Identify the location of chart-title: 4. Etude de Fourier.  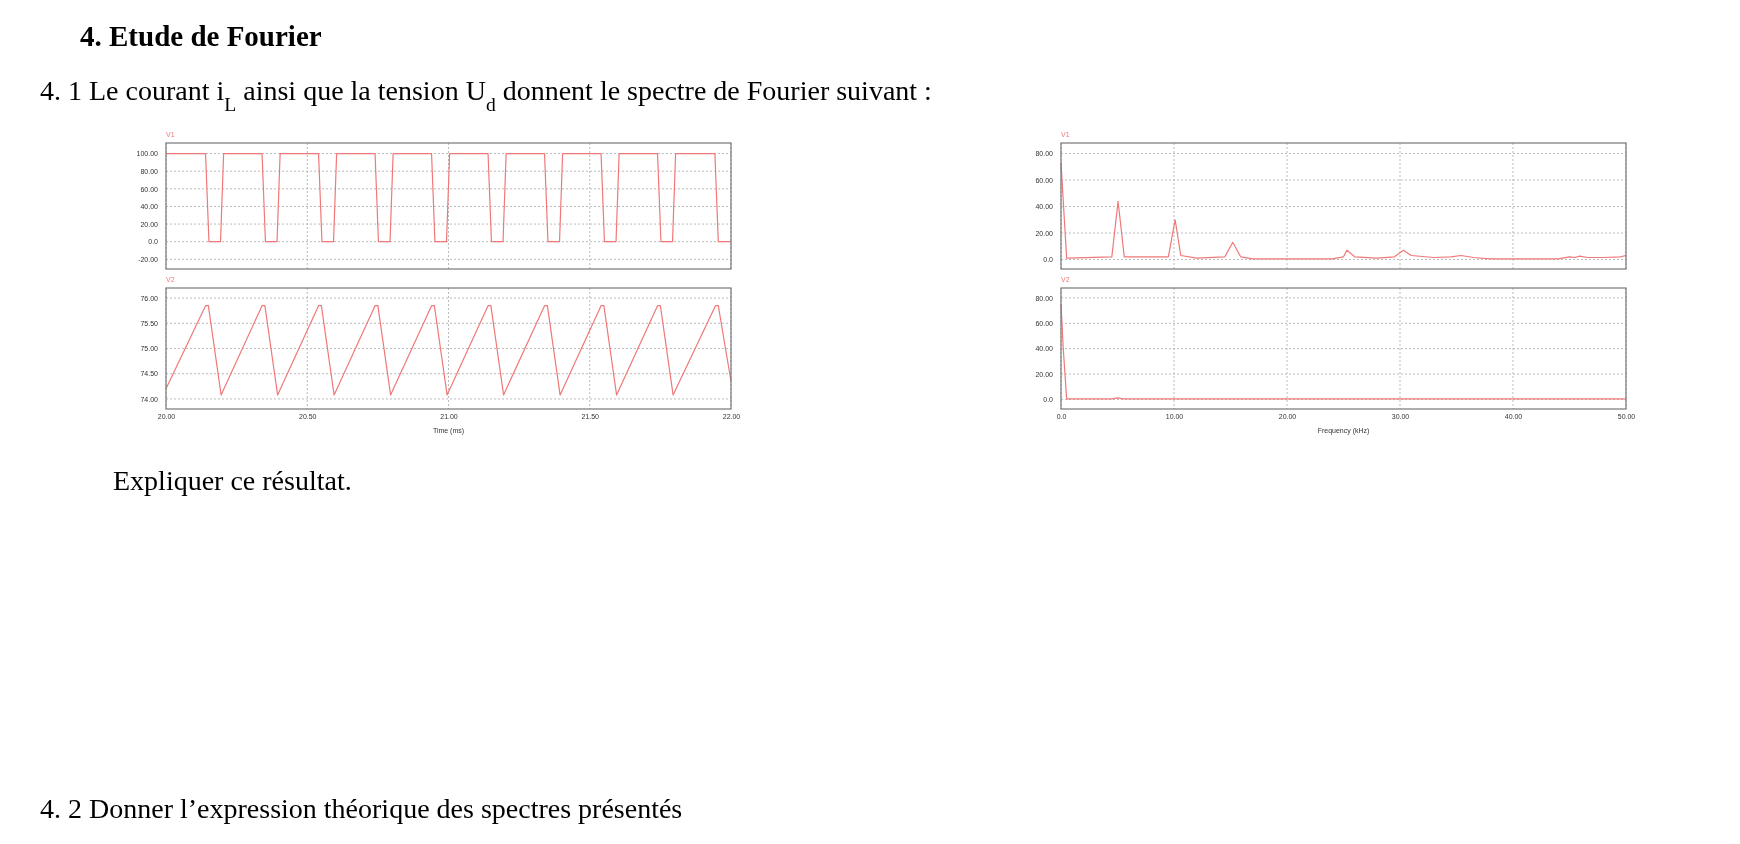
(201, 36).